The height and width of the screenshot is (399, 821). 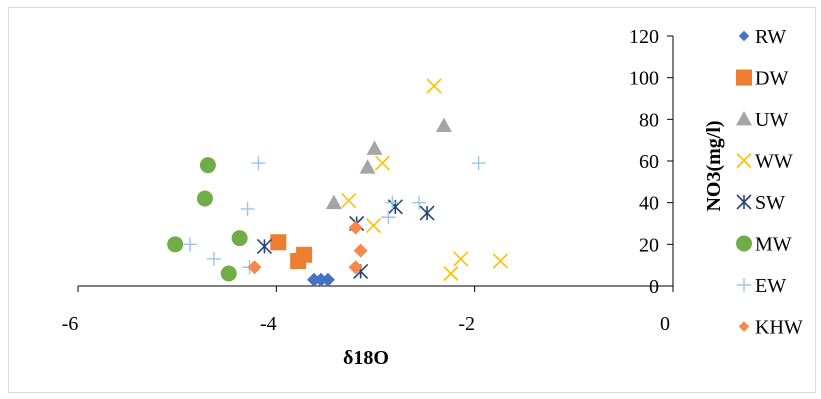 What do you see at coordinates (714, 165) in the screenshot?
I see `y-axis-title: NO3(mg/l)` at bounding box center [714, 165].